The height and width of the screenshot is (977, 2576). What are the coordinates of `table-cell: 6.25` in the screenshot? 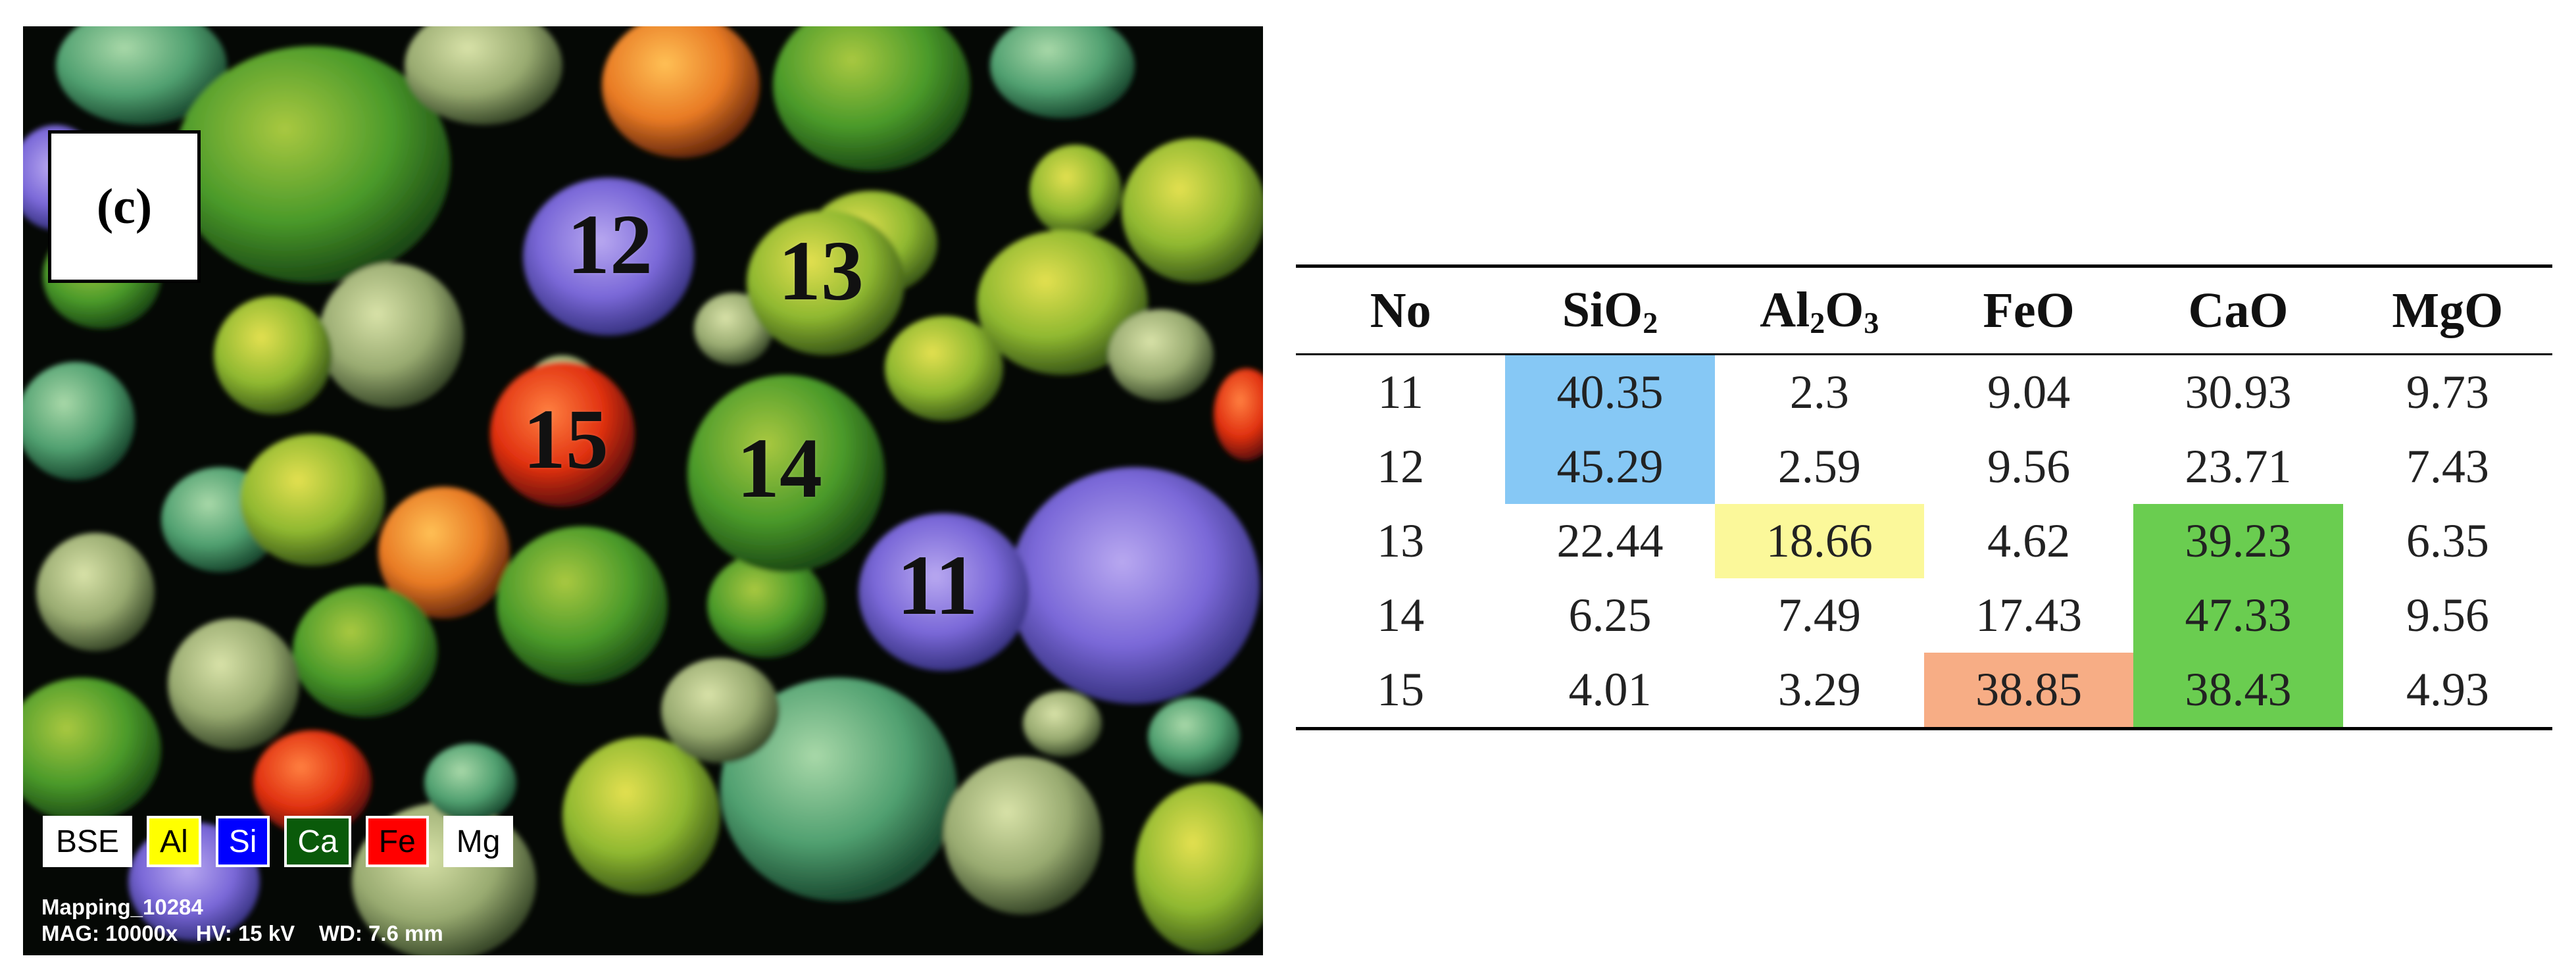 It's located at (1610, 615).